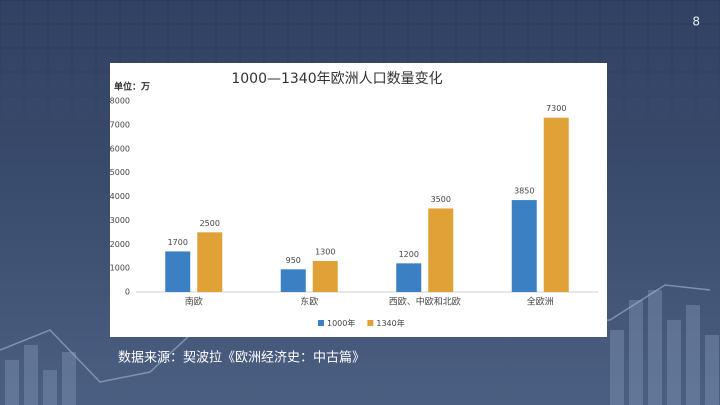  Describe the element at coordinates (120, 172) in the screenshot. I see `y-tick-label: 5000` at that location.